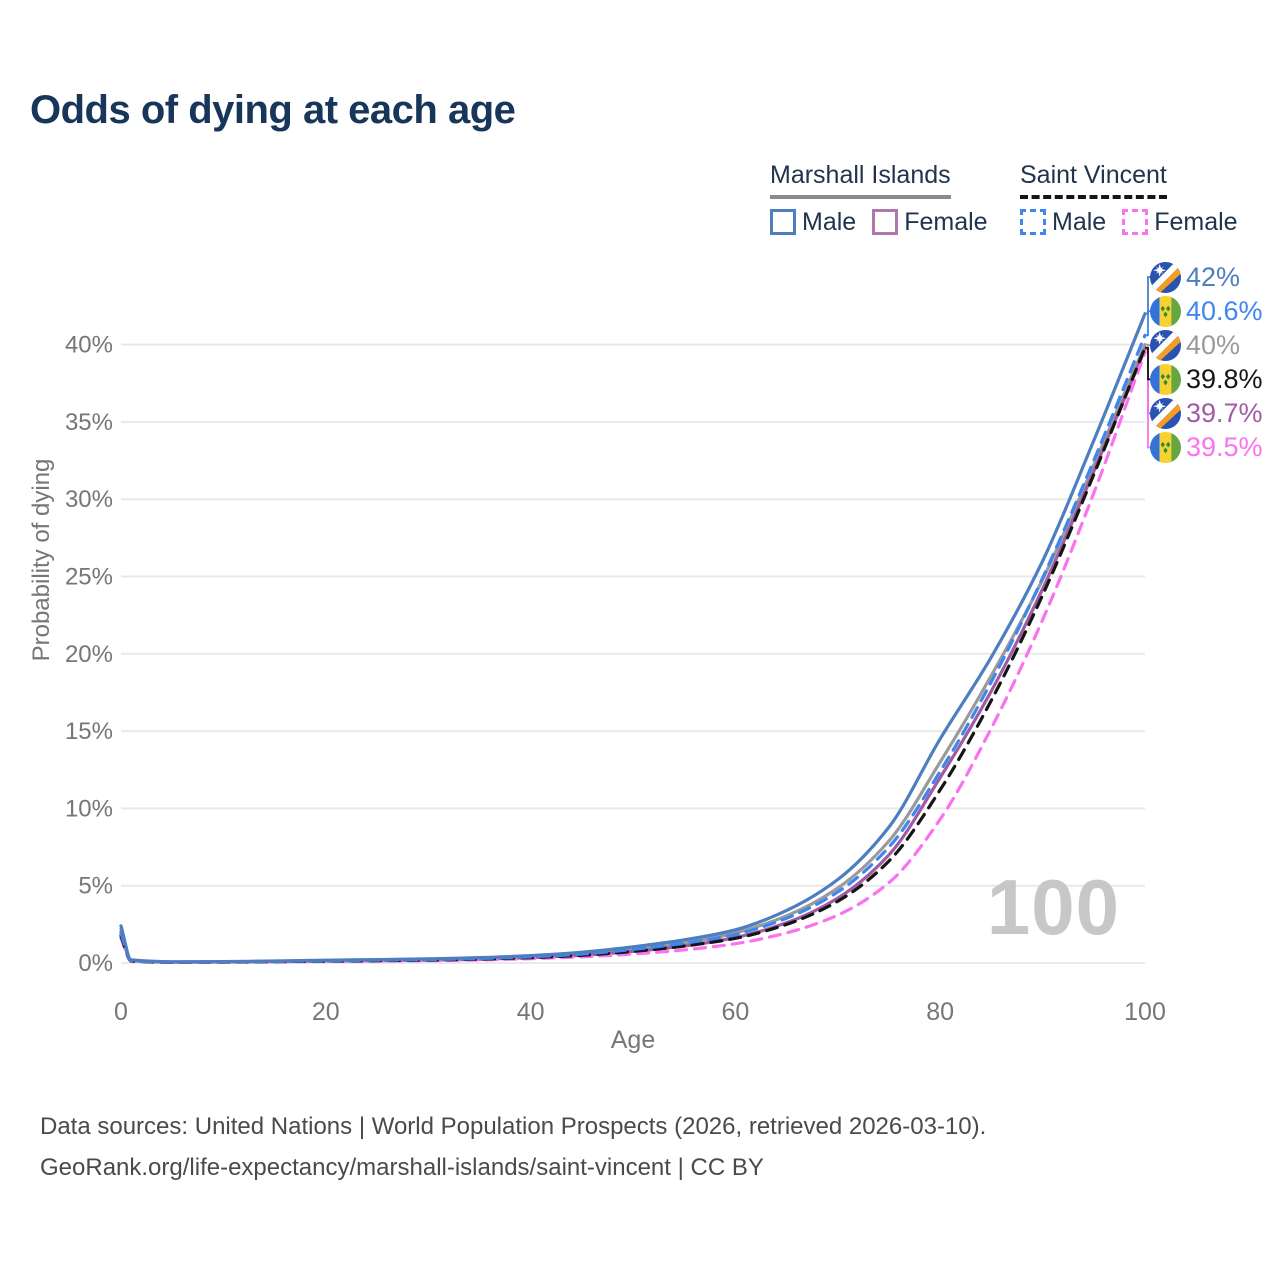  Describe the element at coordinates (89, 422) in the screenshot. I see `y-tick-label: 35%` at that location.